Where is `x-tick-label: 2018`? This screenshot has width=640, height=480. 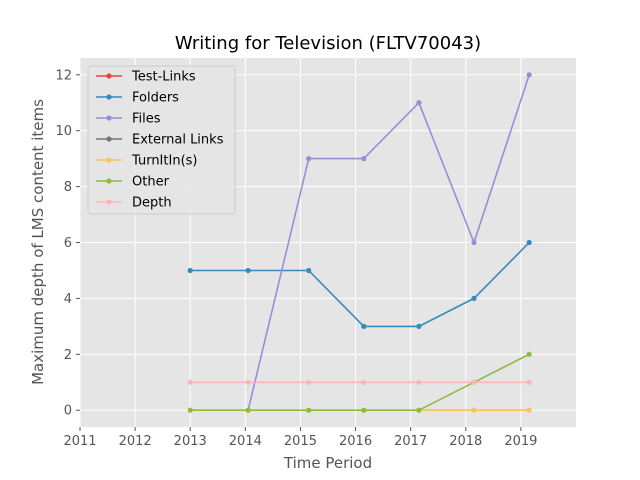 x-tick-label: 2018 is located at coordinates (465, 441).